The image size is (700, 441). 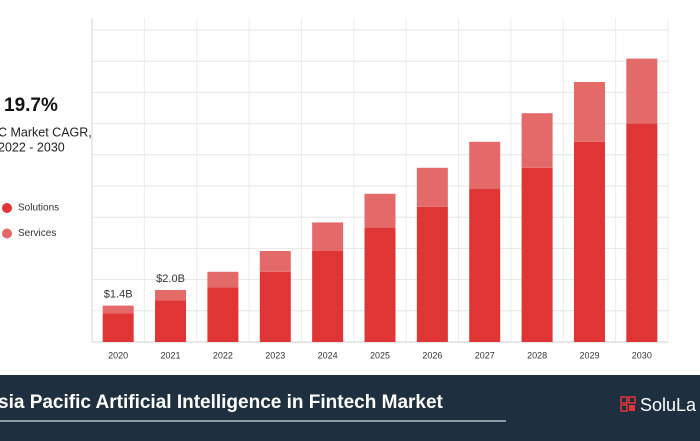 I want to click on brand-logo, so click(x=628, y=404).